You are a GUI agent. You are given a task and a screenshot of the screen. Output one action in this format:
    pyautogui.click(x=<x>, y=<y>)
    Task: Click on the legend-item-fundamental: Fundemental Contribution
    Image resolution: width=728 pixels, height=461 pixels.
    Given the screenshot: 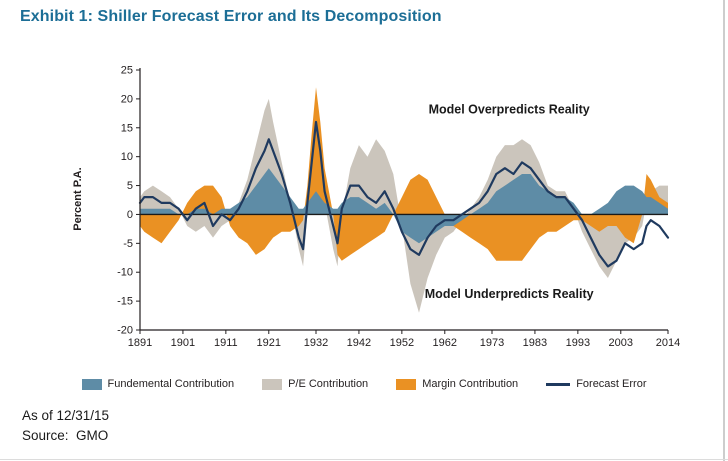 What is the action you would take?
    pyautogui.click(x=158, y=384)
    